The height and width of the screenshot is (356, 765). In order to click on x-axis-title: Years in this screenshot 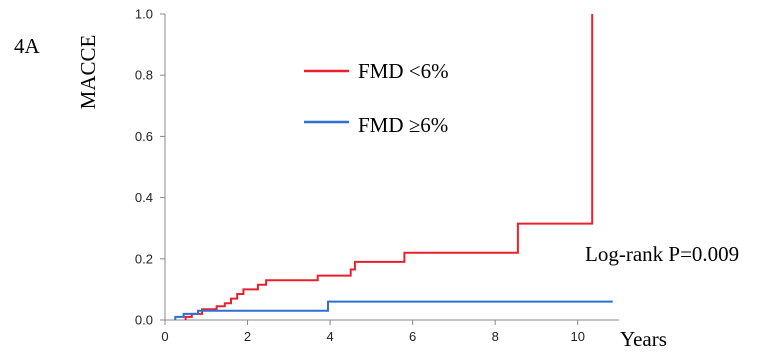, I will do `click(643, 339)`.